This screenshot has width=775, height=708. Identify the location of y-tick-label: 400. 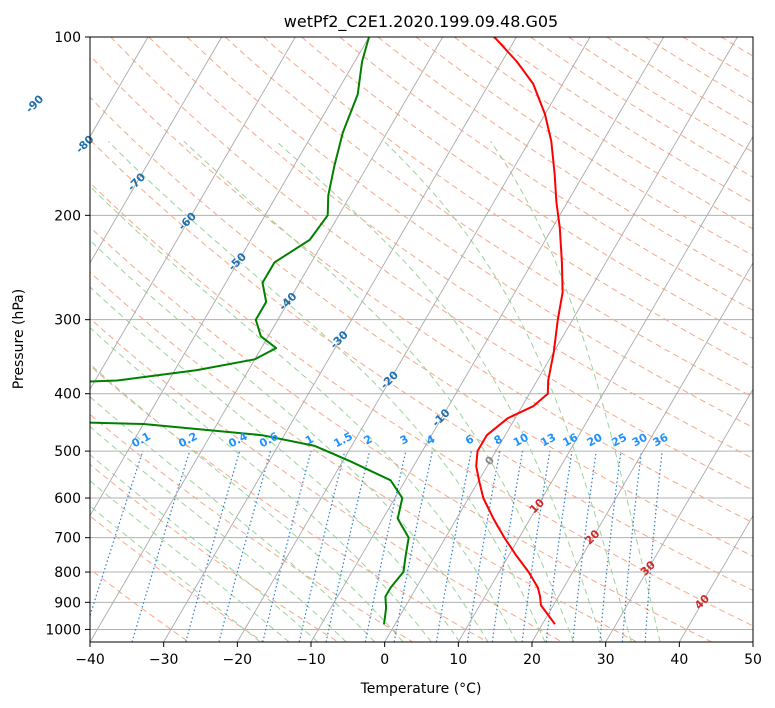
(67, 395).